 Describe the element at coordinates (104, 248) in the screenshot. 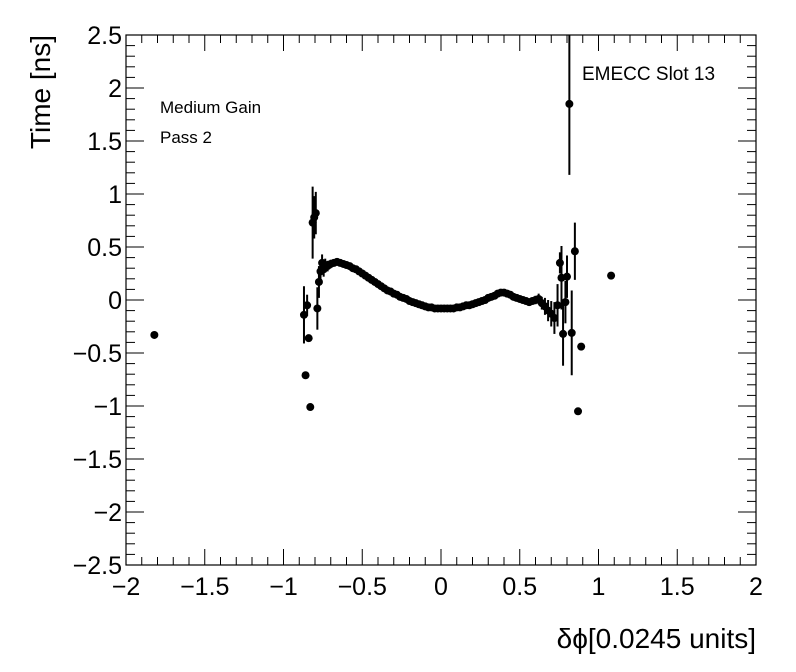

I see `y-tick-label: 0.5` at that location.